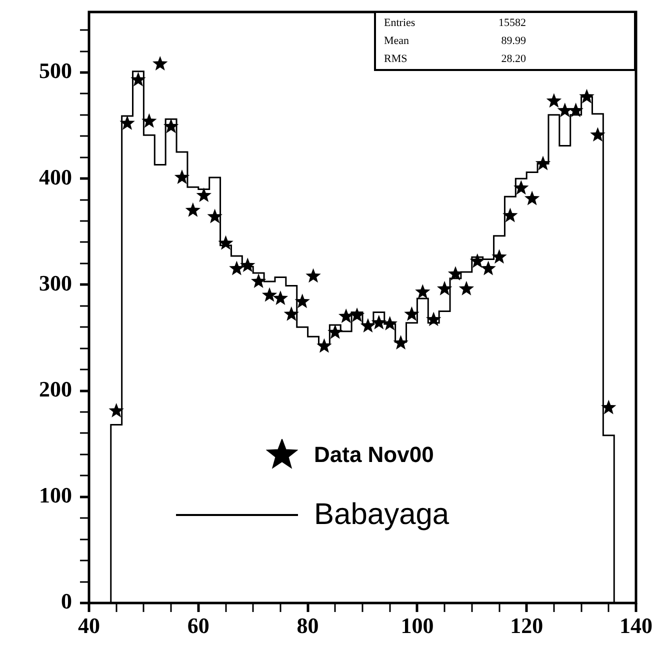 The width and height of the screenshot is (663, 649). I want to click on x-tick-label: 120, so click(527, 625).